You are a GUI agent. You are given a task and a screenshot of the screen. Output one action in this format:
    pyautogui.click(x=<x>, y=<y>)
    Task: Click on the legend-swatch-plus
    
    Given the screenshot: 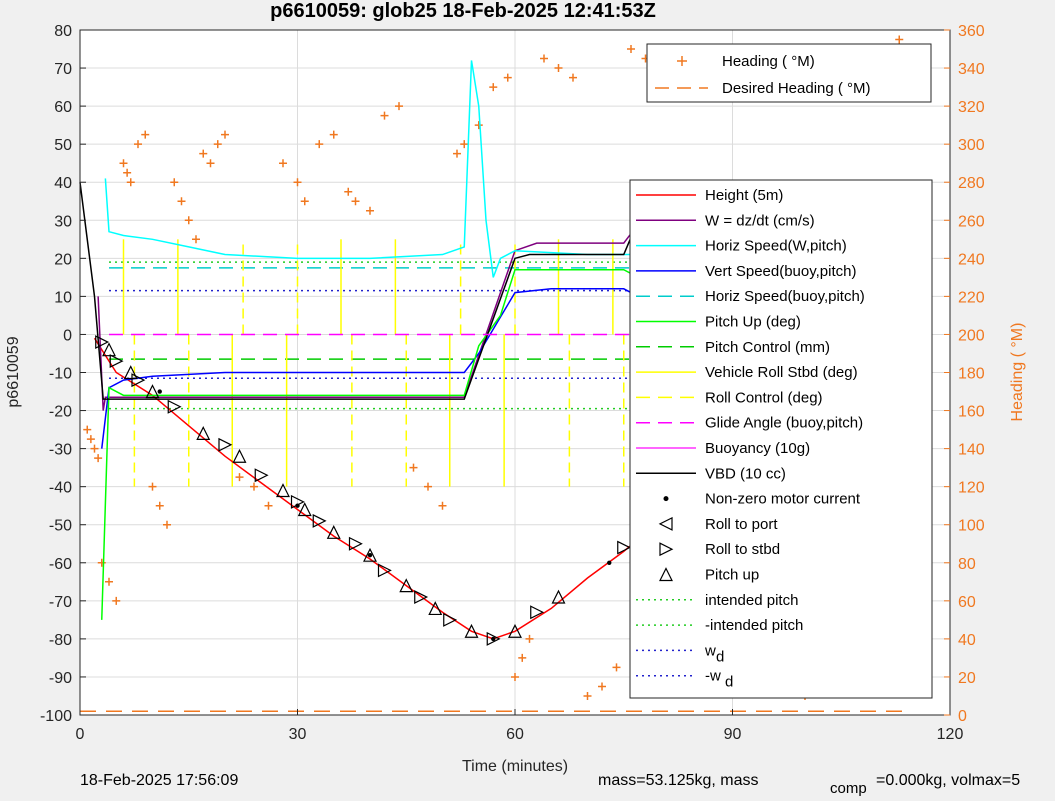 What is the action you would take?
    pyautogui.click(x=682, y=61)
    